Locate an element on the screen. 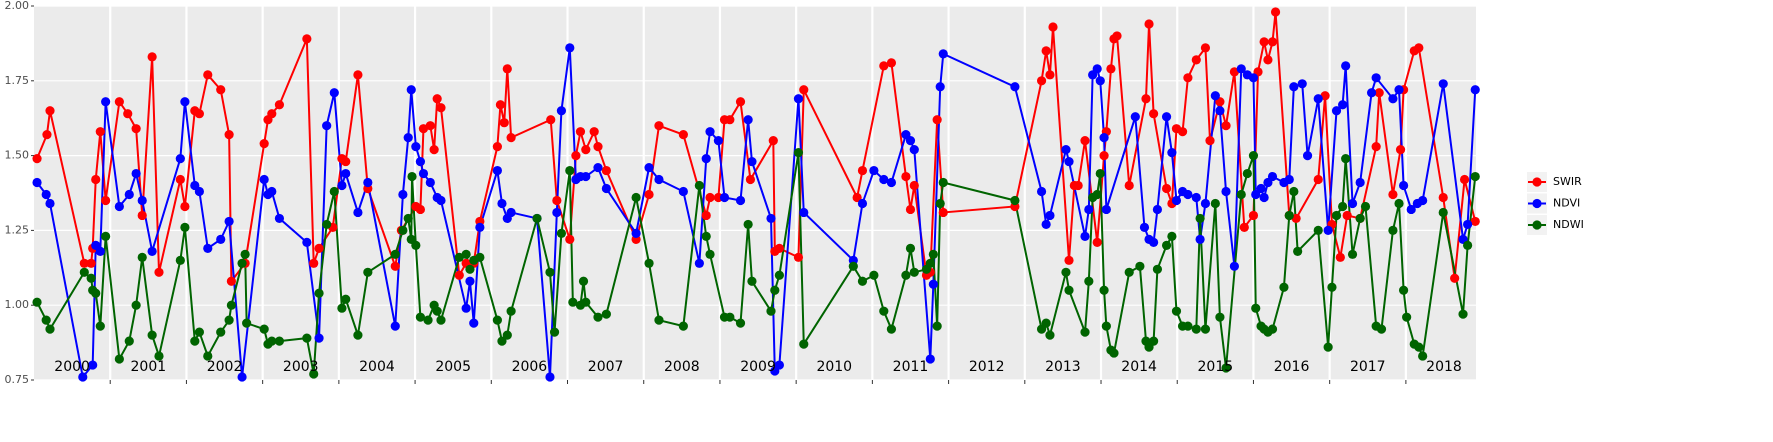  year-label: 2014 is located at coordinates (1139, 367).